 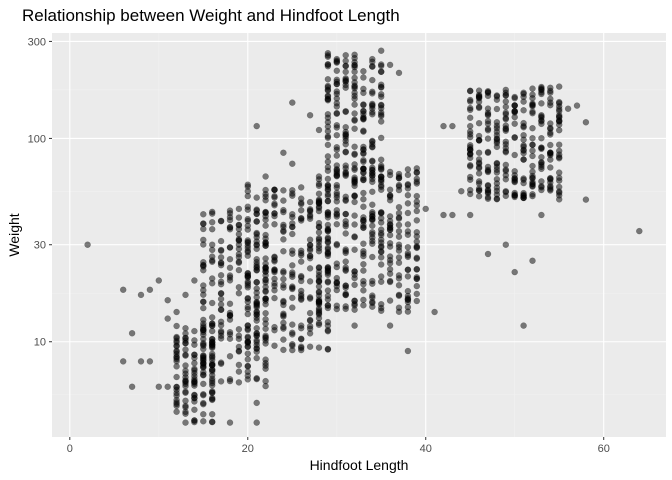 What do you see at coordinates (37, 139) in the screenshot?
I see `y-tick-label: 100` at bounding box center [37, 139].